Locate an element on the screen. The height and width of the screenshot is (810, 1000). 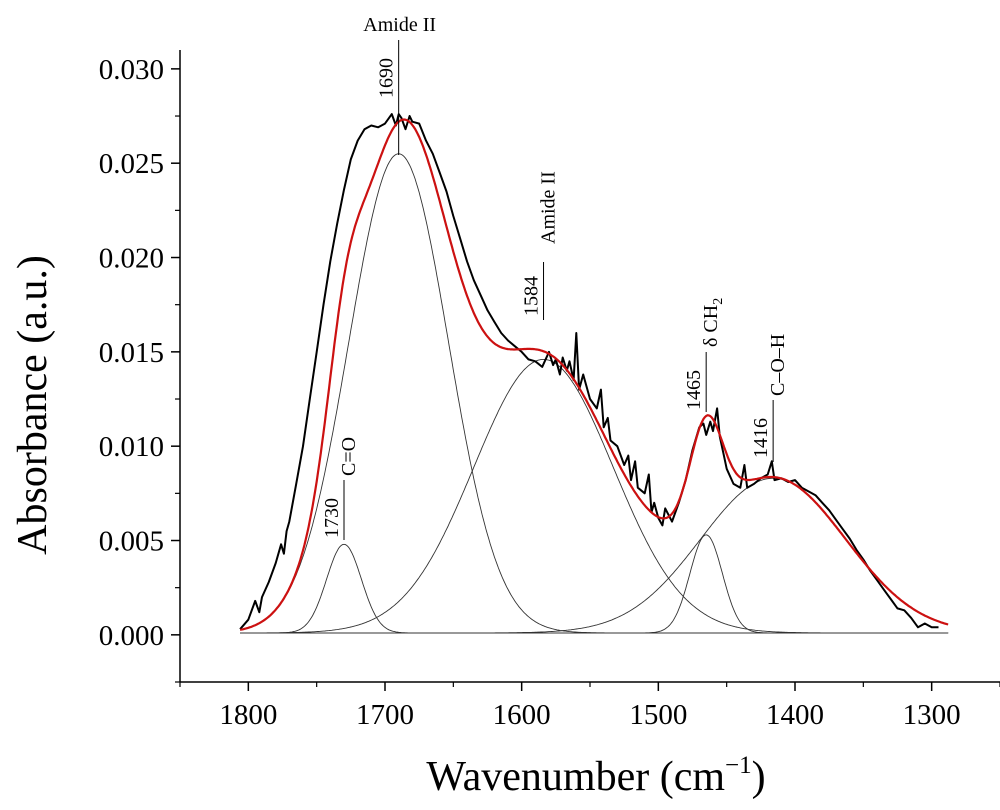
x-tick-label: 1700 is located at coordinates (385, 715).